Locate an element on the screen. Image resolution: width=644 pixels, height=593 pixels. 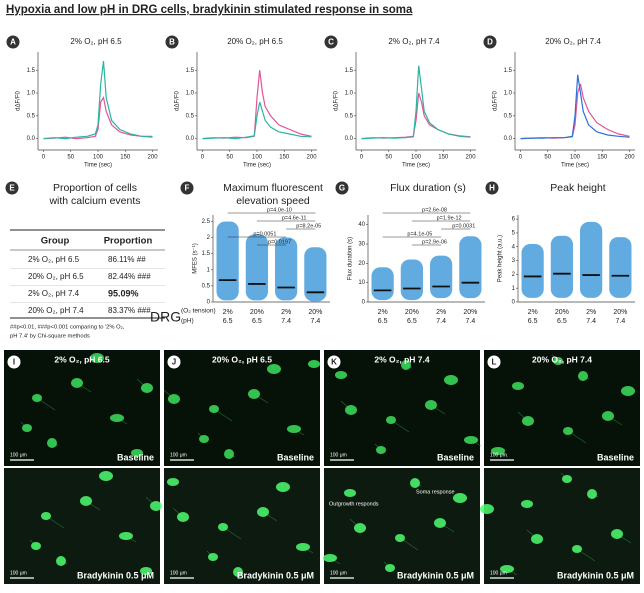
y-tick-label: 6 is located at coordinates (514, 220).